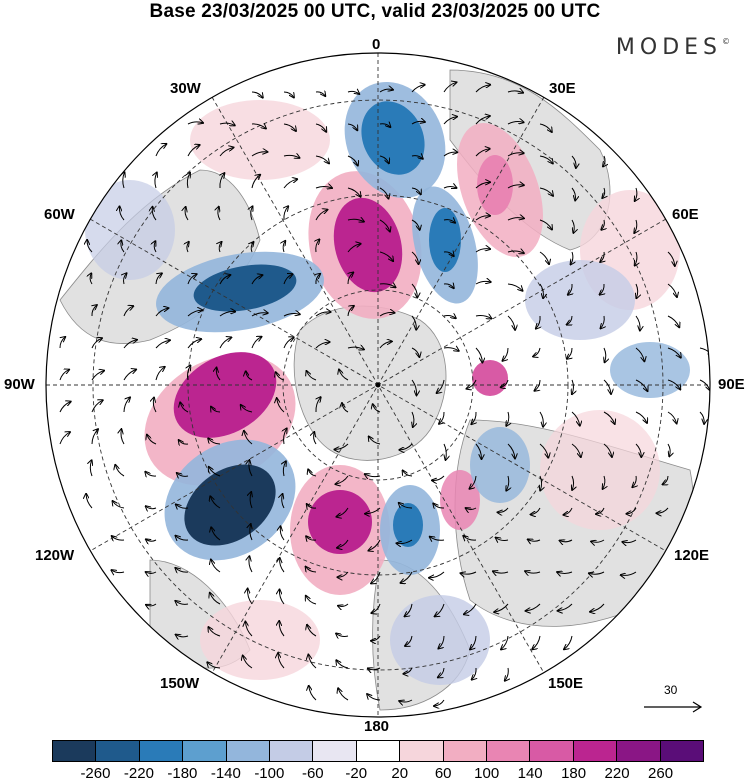 This screenshot has width=750, height=783. What do you see at coordinates (225, 773) in the screenshot?
I see `colorbar-tick-label: -140` at bounding box center [225, 773].